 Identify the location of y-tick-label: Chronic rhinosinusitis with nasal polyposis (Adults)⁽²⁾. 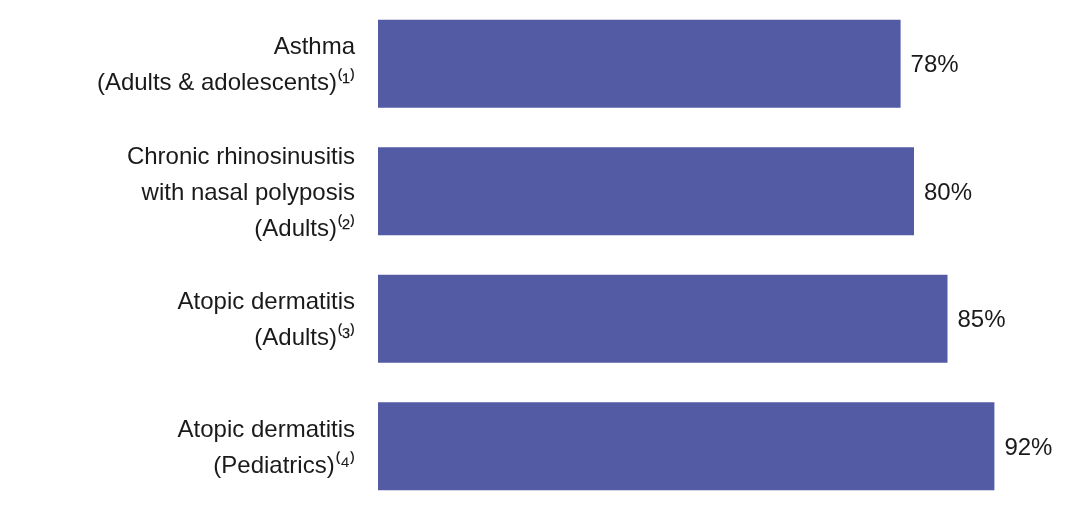
(240, 191).